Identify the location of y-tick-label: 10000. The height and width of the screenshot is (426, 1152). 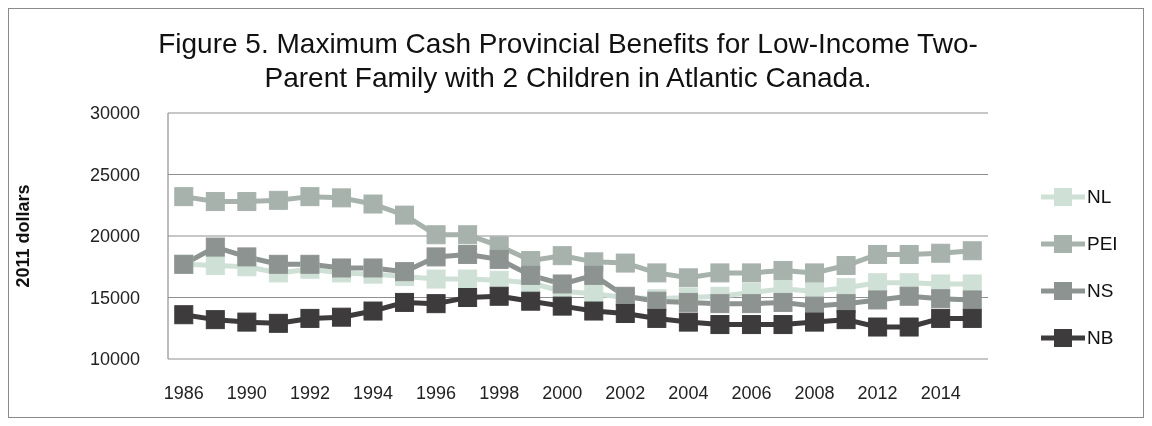
(114, 359).